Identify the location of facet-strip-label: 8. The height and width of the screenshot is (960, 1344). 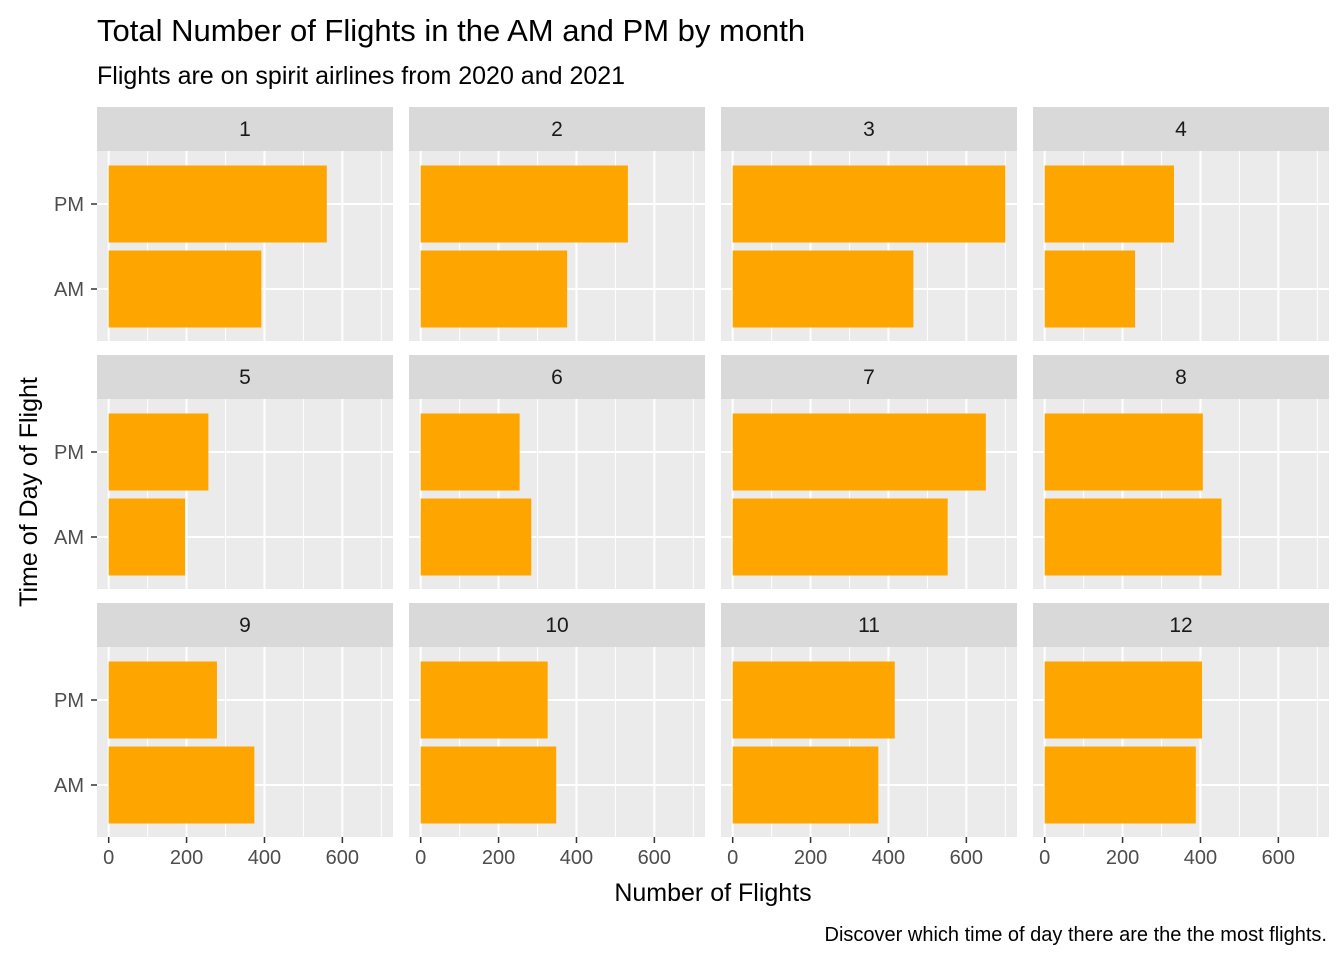
(1181, 377).